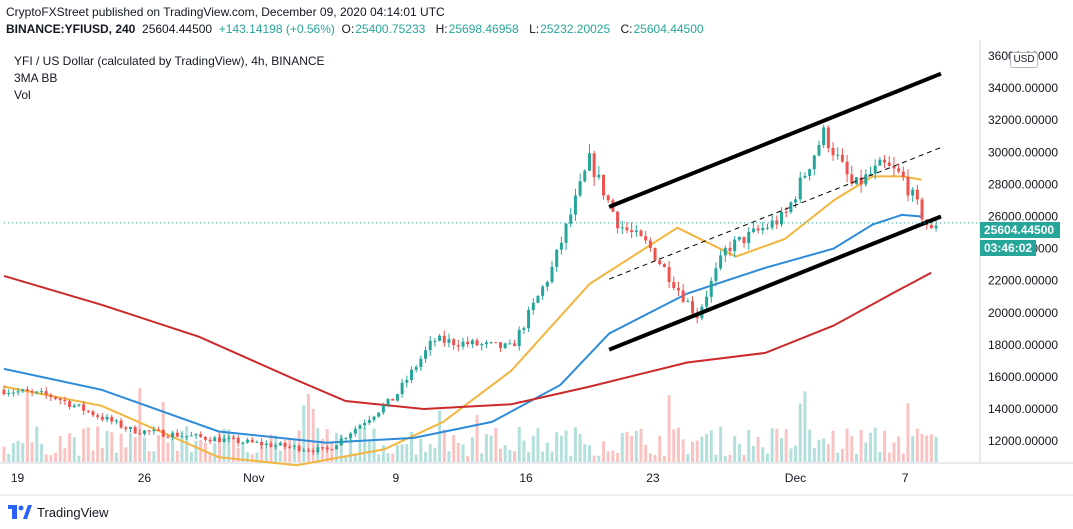 The image size is (1073, 529). I want to click on tradingview-brand: TradingView, so click(73, 512).